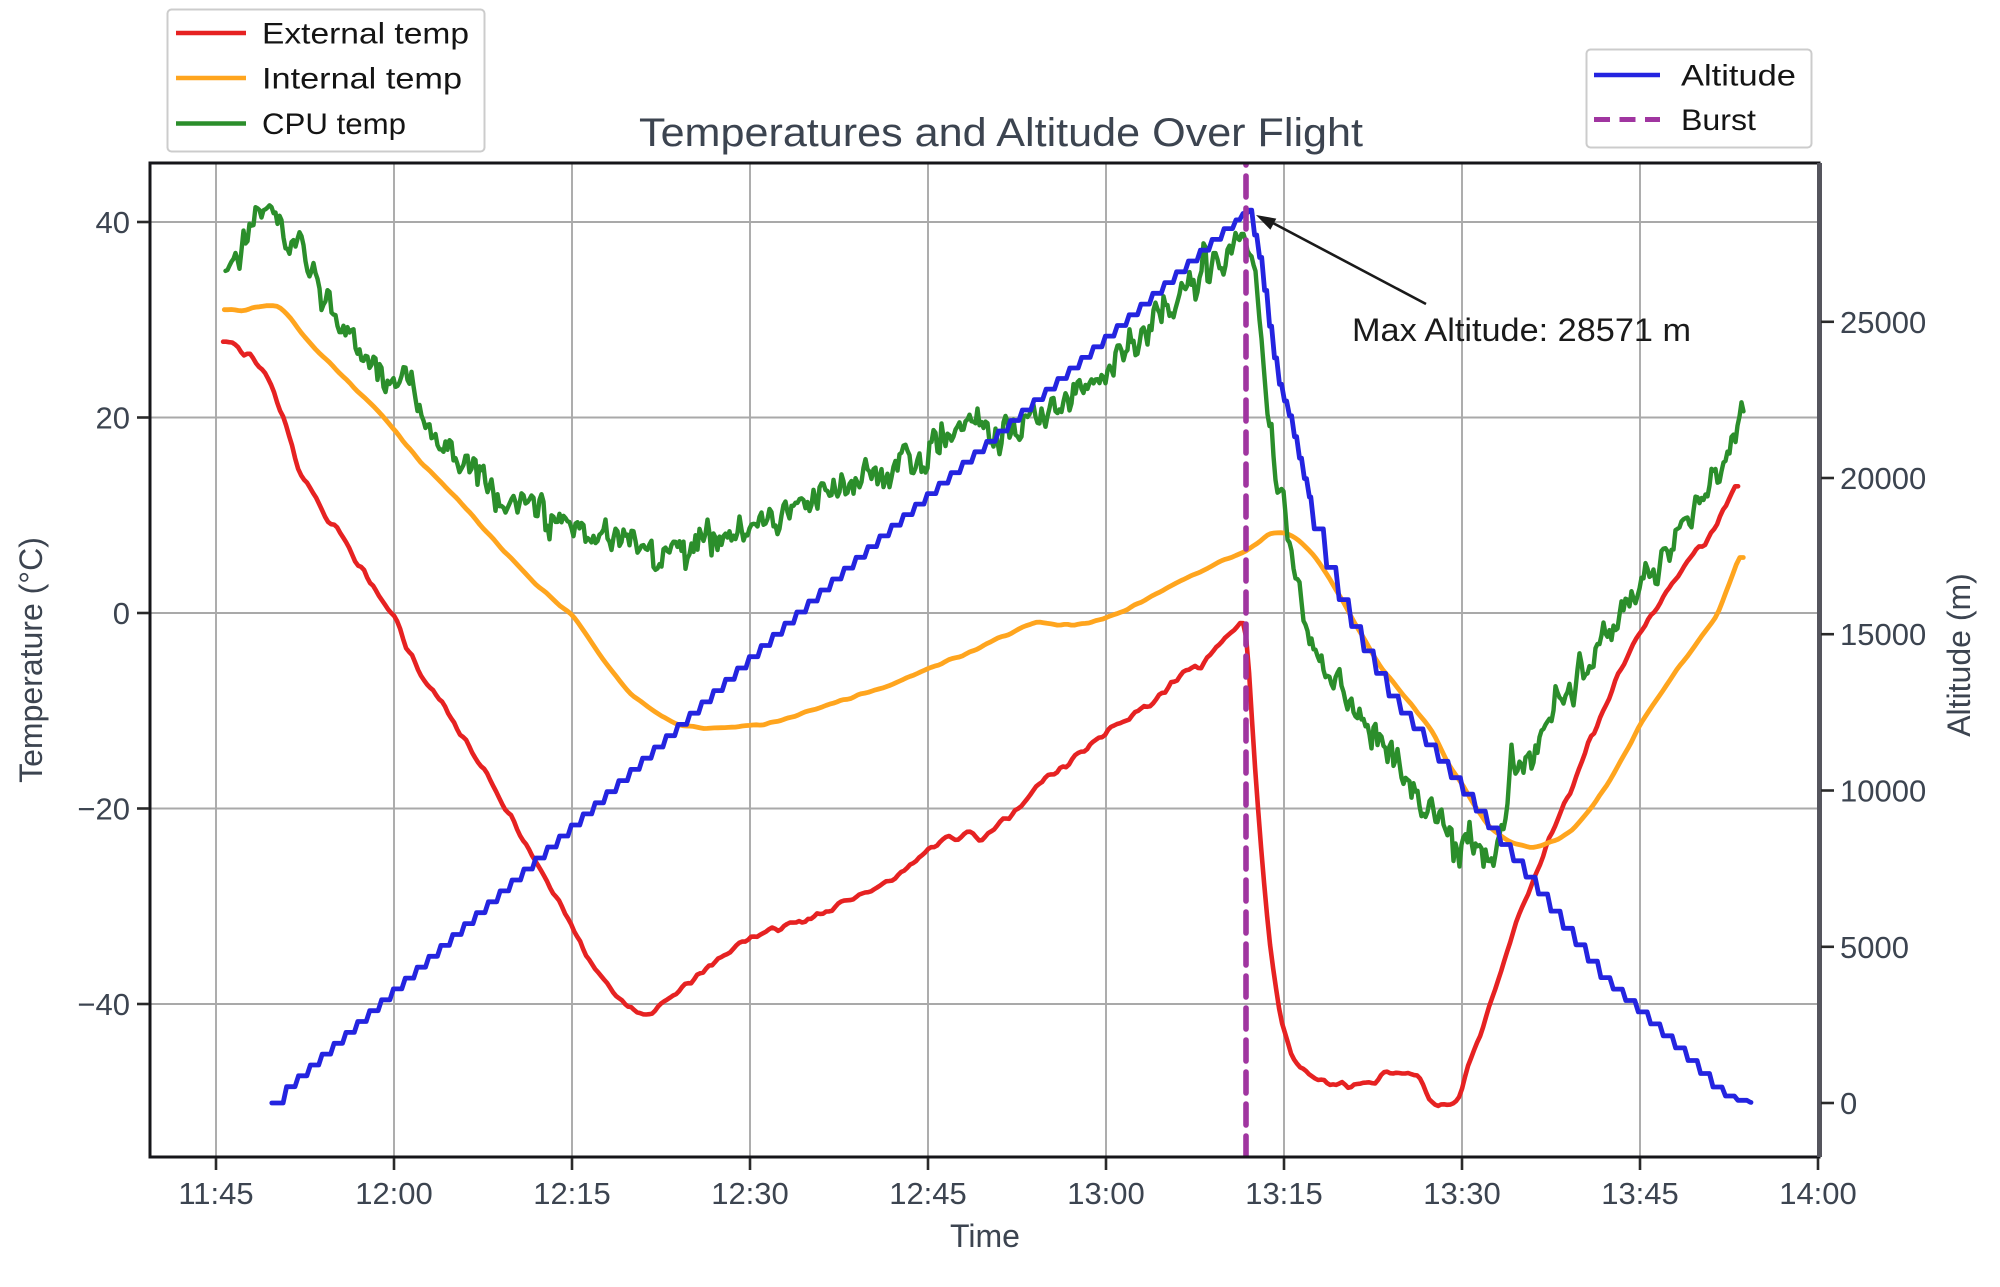 This screenshot has height=1287, width=2000. Describe the element at coordinates (31, 660) in the screenshot. I see `svg-text: Temperature (°C)` at that location.